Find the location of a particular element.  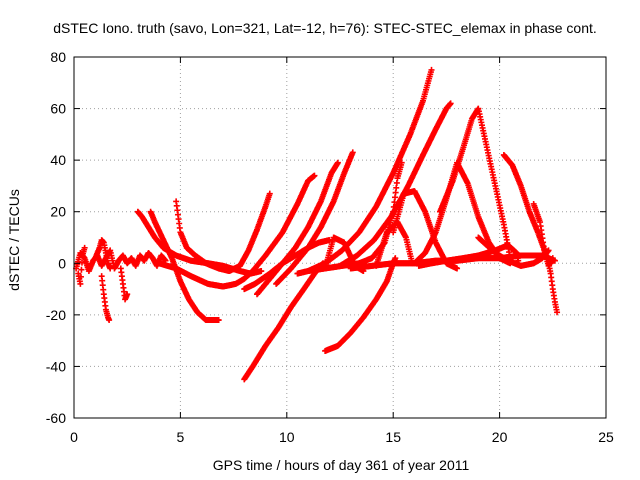

y-tick-label: -20 is located at coordinates (56, 315).